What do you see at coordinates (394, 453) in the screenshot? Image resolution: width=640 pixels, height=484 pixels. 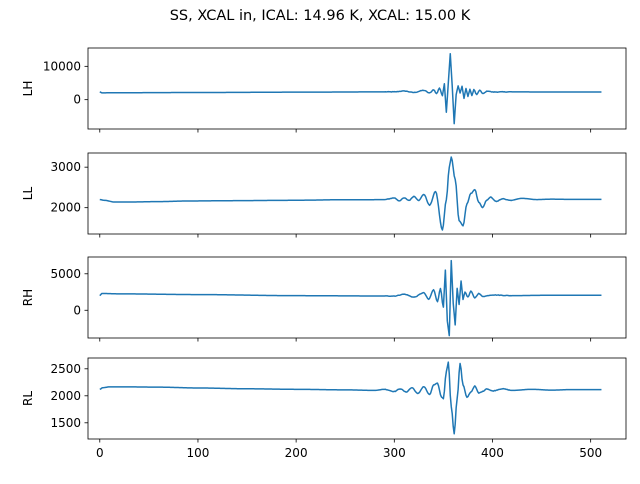 I see `x-tick-label: 300` at bounding box center [394, 453].